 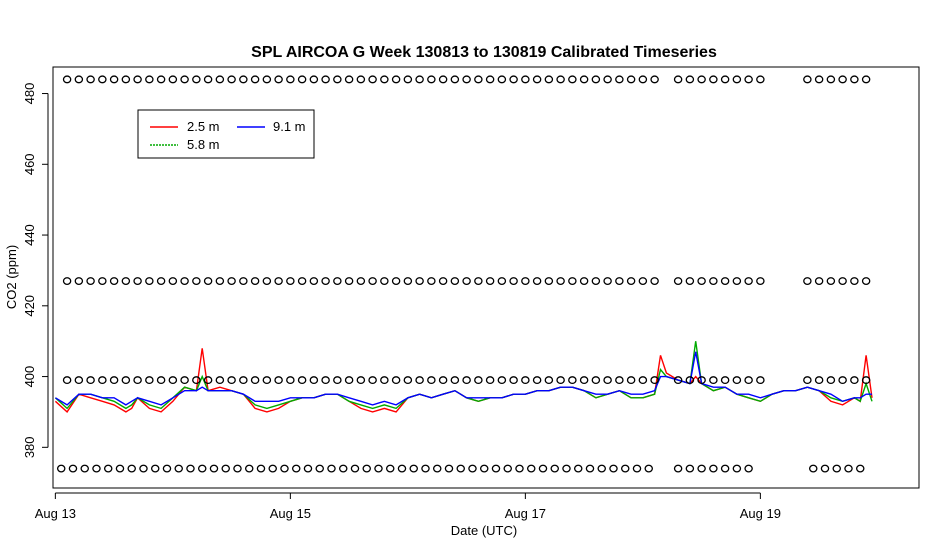 I want to click on y-tick-label: 440, so click(x=29, y=235).